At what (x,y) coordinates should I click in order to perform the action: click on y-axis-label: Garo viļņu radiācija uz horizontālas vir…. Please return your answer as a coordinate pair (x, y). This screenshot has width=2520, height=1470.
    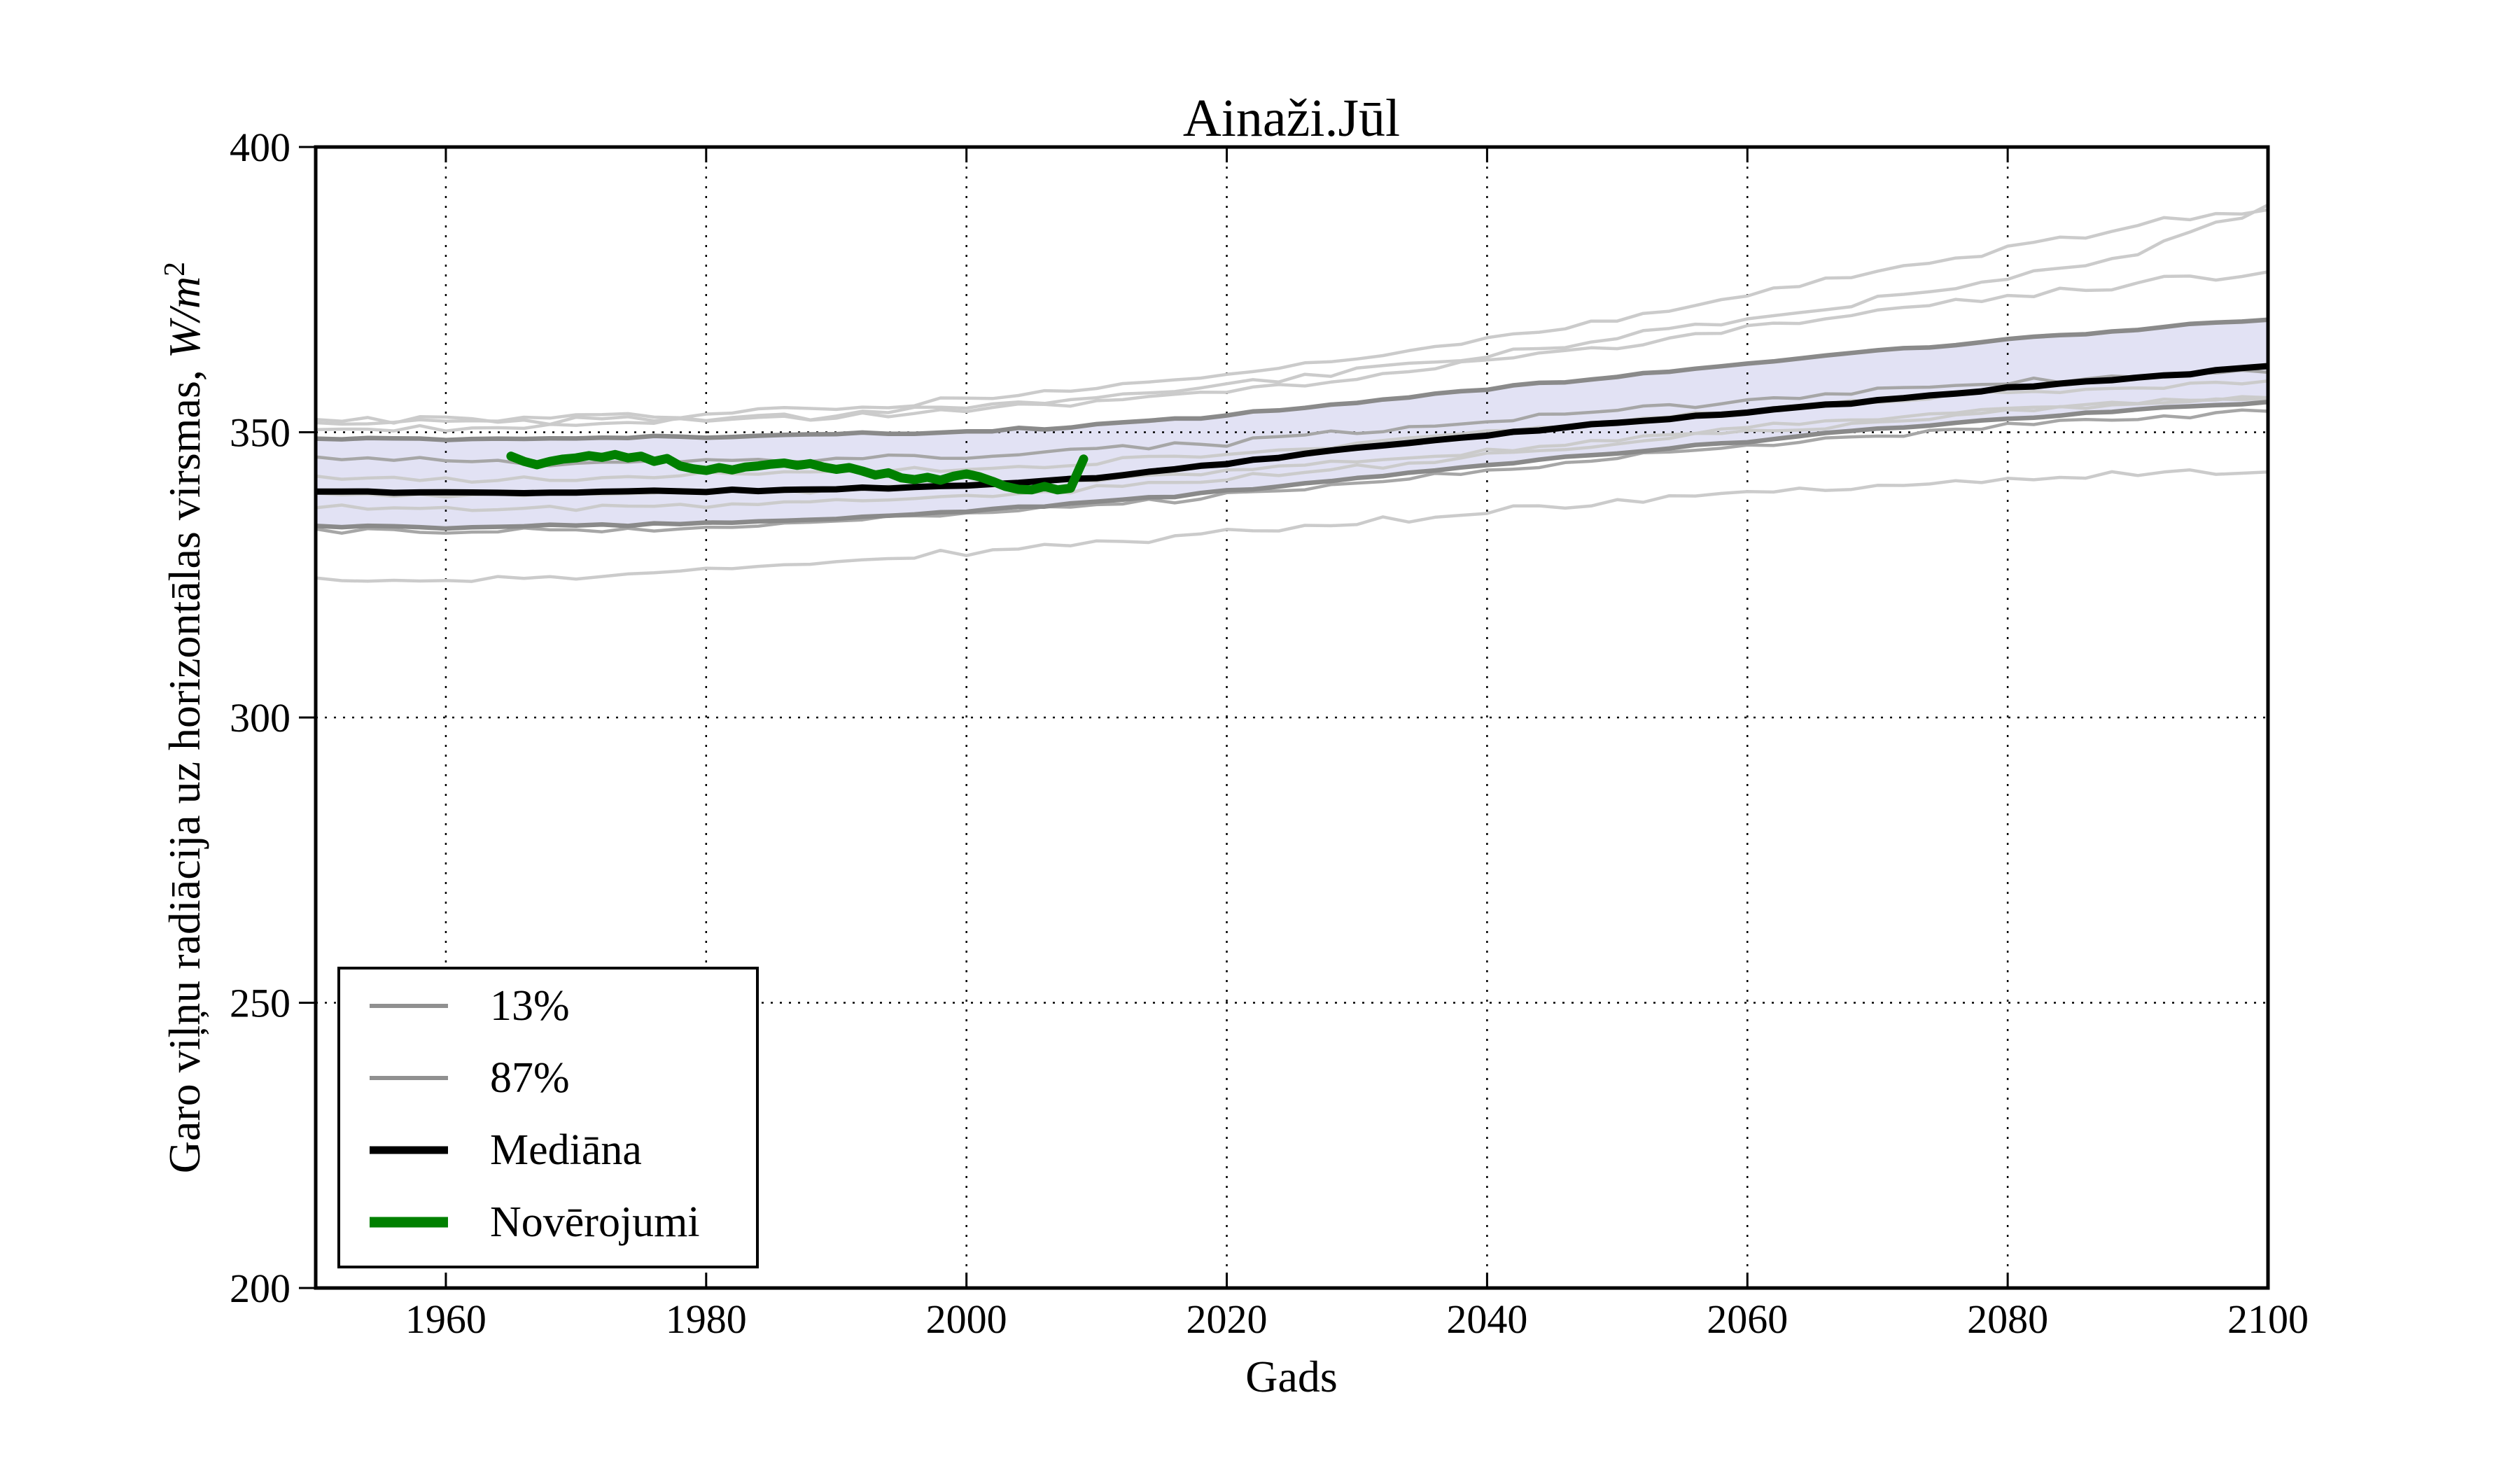
    Looking at the image, I should click on (184, 717).